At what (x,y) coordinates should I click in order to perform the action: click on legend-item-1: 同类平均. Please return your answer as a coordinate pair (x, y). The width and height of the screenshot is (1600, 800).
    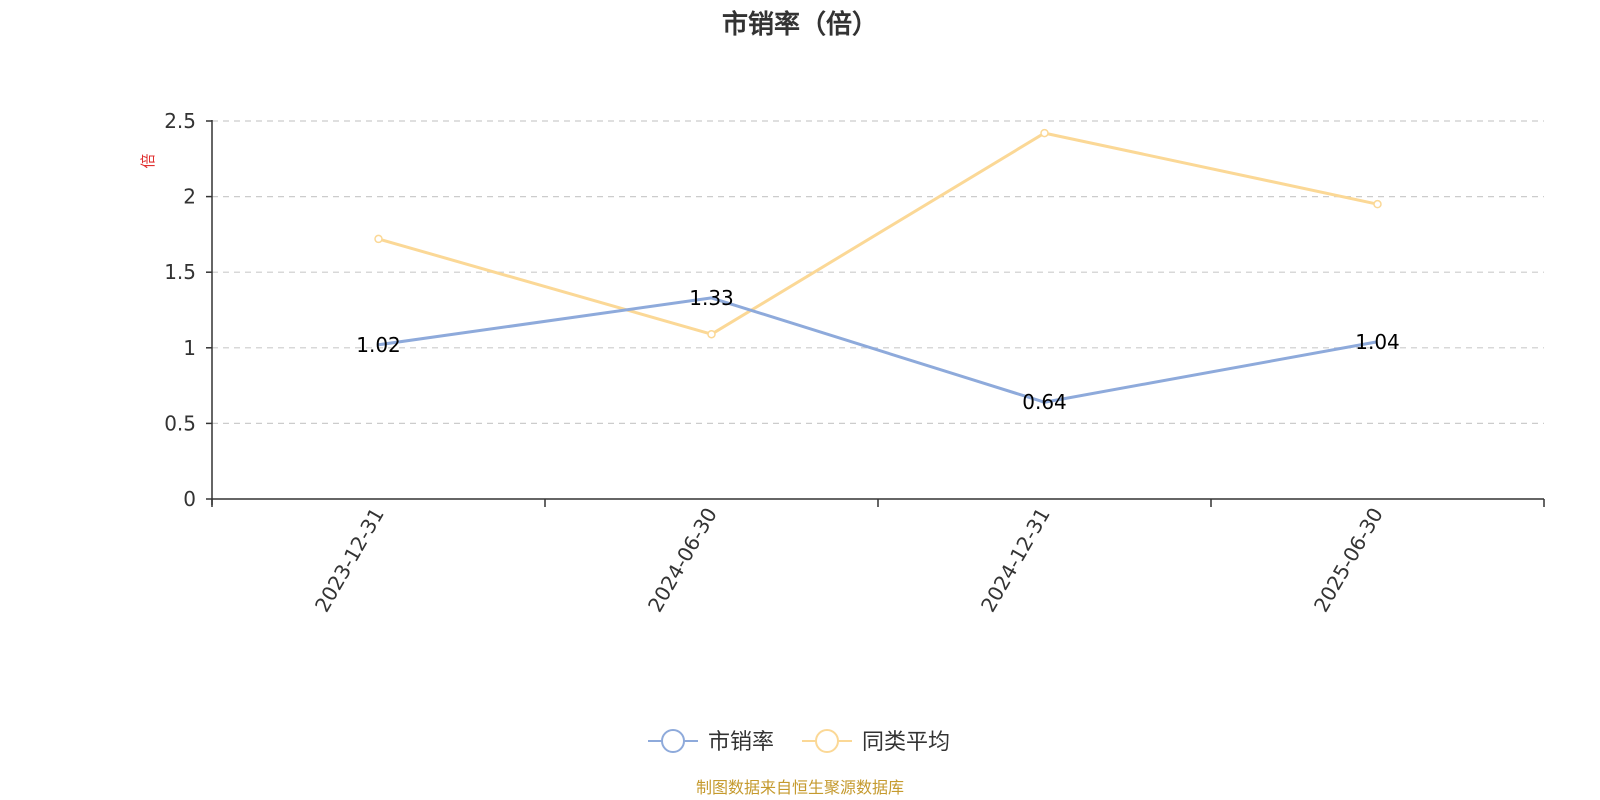
    Looking at the image, I should click on (876, 742).